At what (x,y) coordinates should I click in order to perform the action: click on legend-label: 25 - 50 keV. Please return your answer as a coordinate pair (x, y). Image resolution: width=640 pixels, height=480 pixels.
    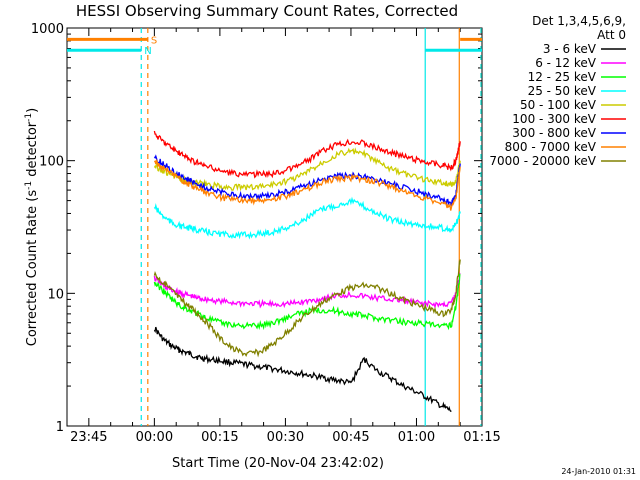
    Looking at the image, I should click on (562, 91).